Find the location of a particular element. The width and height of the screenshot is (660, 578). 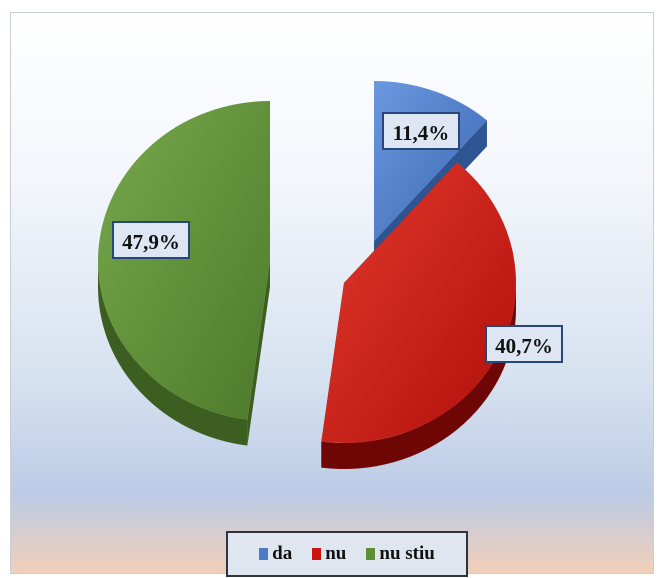

legend-label-nu: nu is located at coordinates (336, 553).